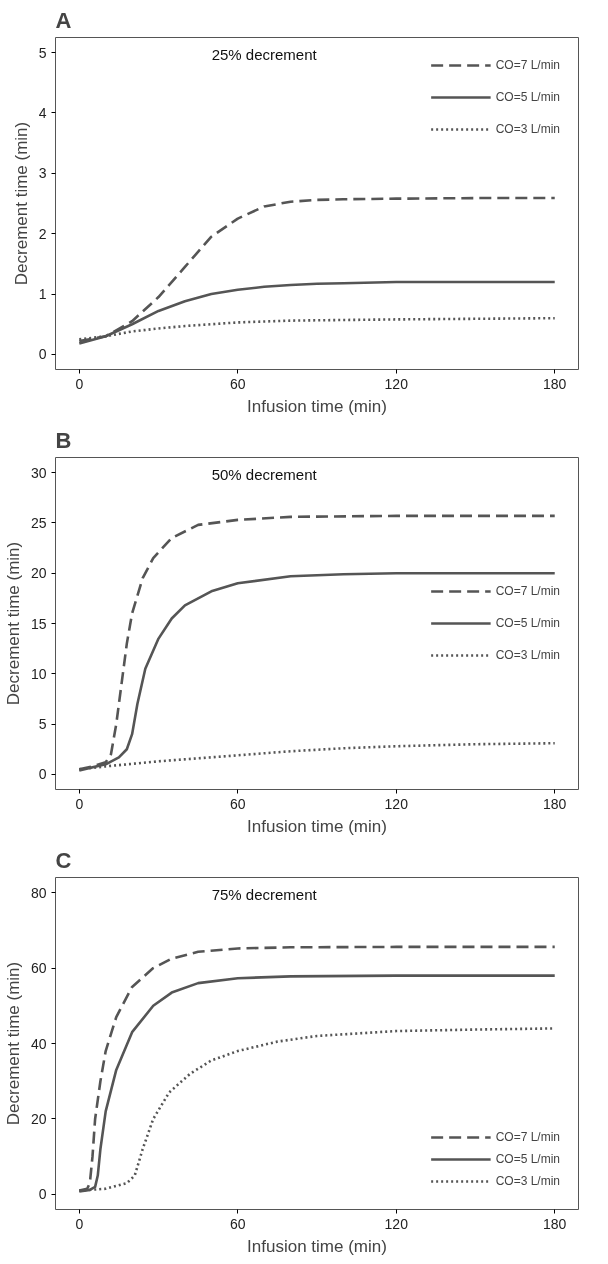  What do you see at coordinates (42, 294) in the screenshot?
I see `y-tick-label: 1` at bounding box center [42, 294].